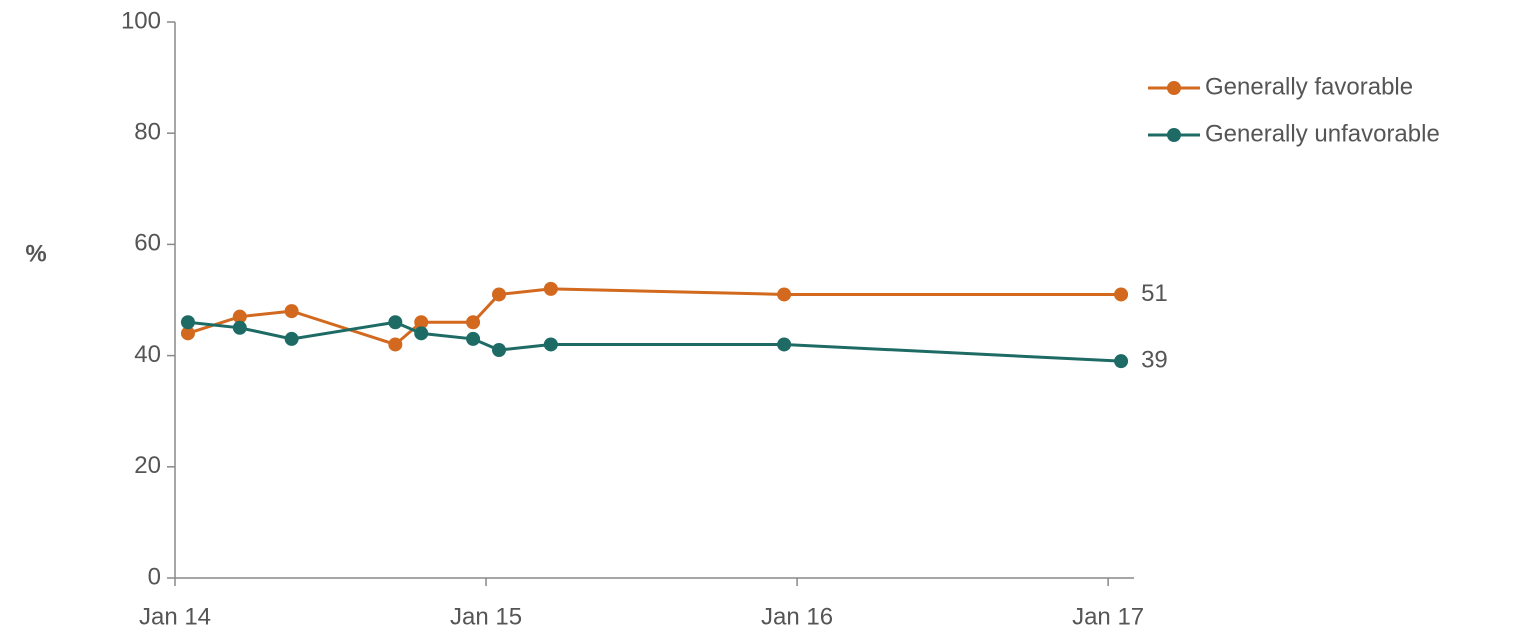 Image resolution: width=1525 pixels, height=640 pixels. What do you see at coordinates (154, 576) in the screenshot?
I see `y-tick-label: 0` at bounding box center [154, 576].